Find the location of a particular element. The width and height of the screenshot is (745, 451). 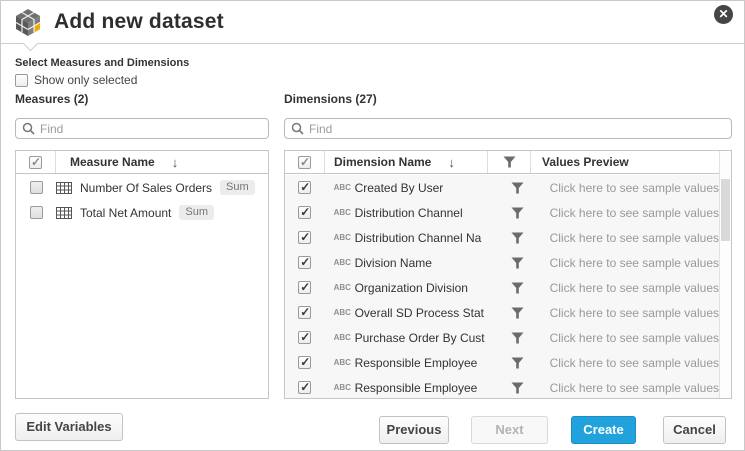

search-icon is located at coordinates (28, 128).